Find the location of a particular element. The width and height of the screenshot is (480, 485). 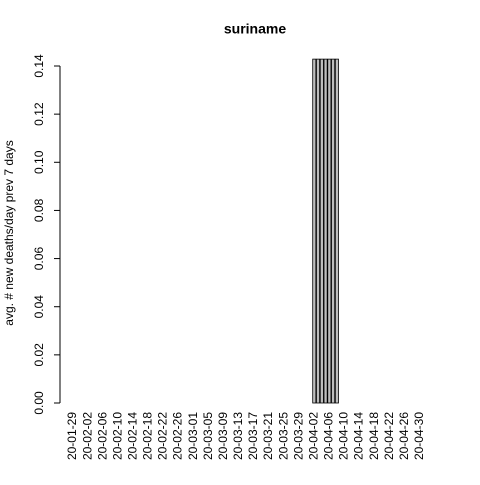

x-tick-label: 20-04-14 is located at coordinates (359, 436).